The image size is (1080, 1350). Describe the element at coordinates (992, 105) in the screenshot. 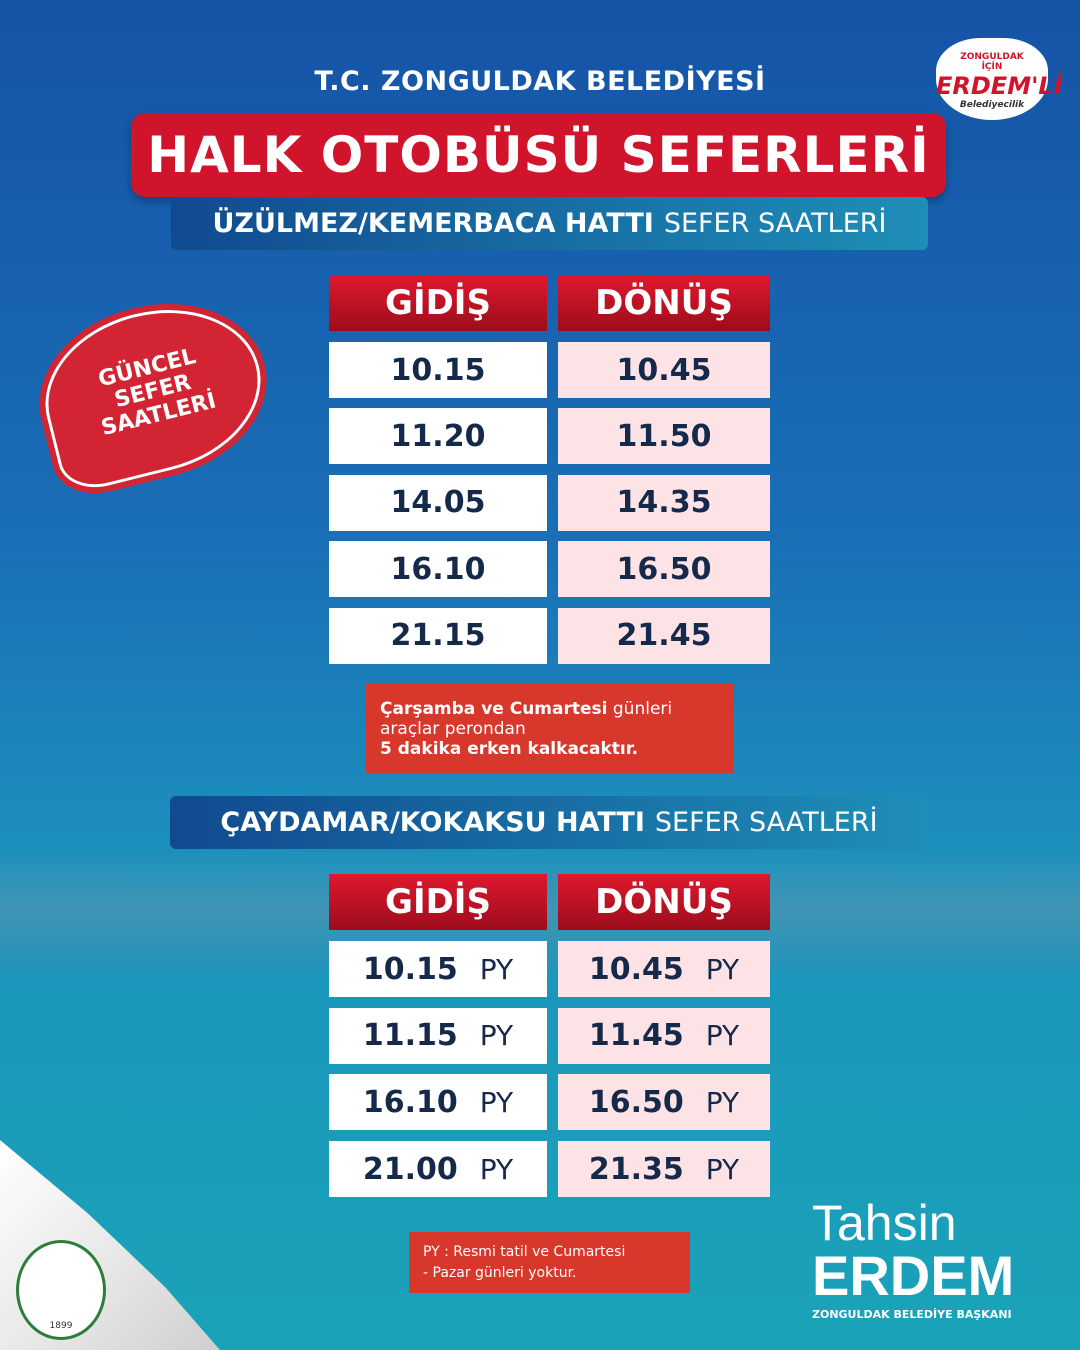

I see `logo-text: Belediyecilik` at that location.